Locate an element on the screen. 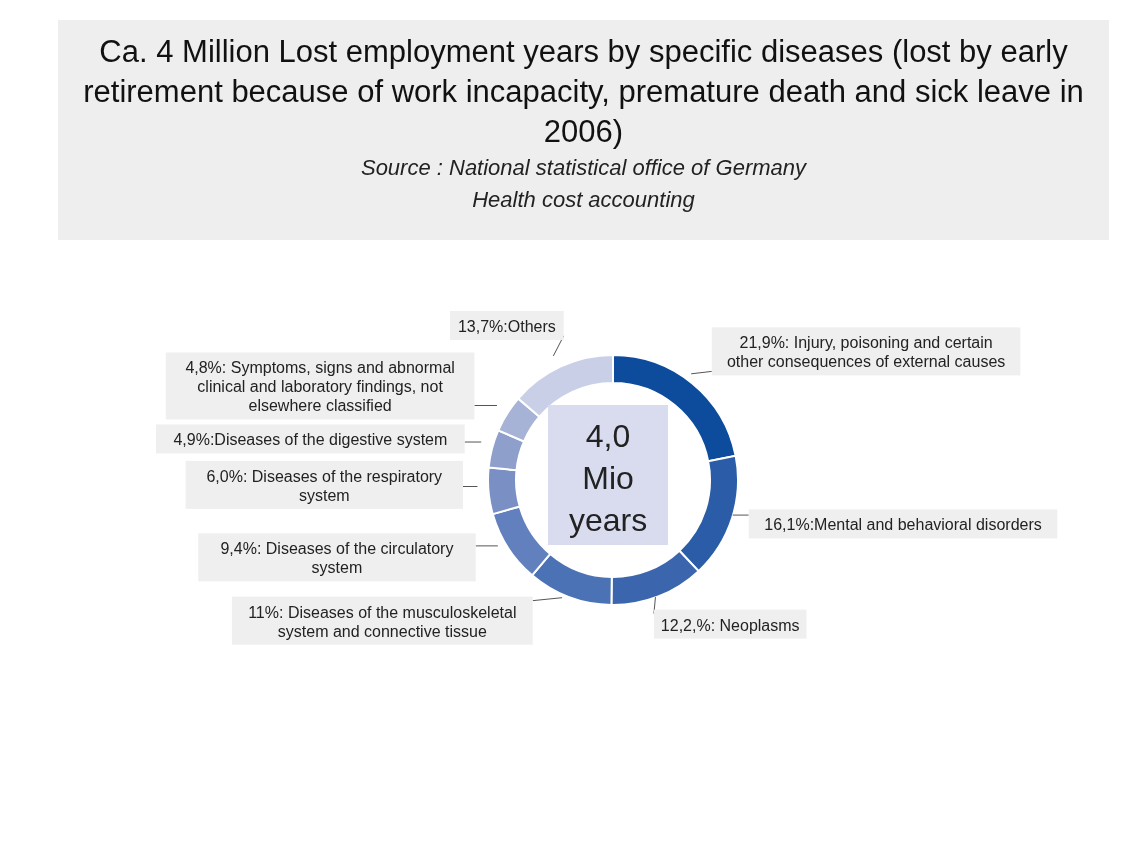  text: Health cost accounting is located at coordinates (583, 200).